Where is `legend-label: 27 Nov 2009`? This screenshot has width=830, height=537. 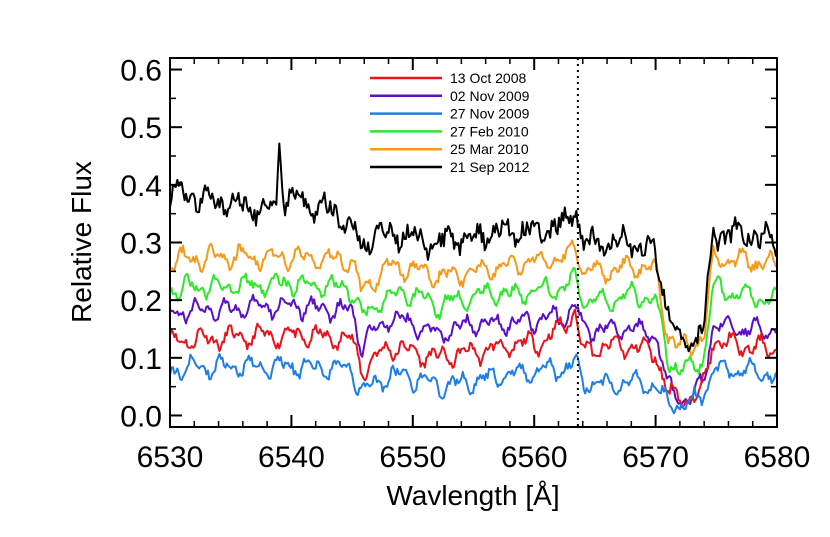 legend-label: 27 Nov 2009 is located at coordinates (490, 114).